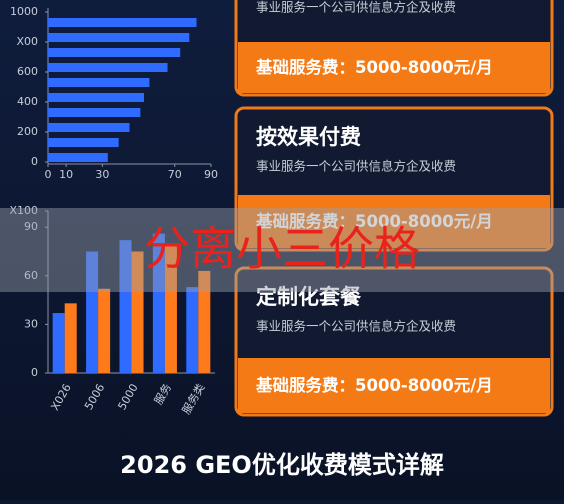 The image size is (564, 504). What do you see at coordinates (48, 174) in the screenshot?
I see `x-tick-label: 0` at bounding box center [48, 174].